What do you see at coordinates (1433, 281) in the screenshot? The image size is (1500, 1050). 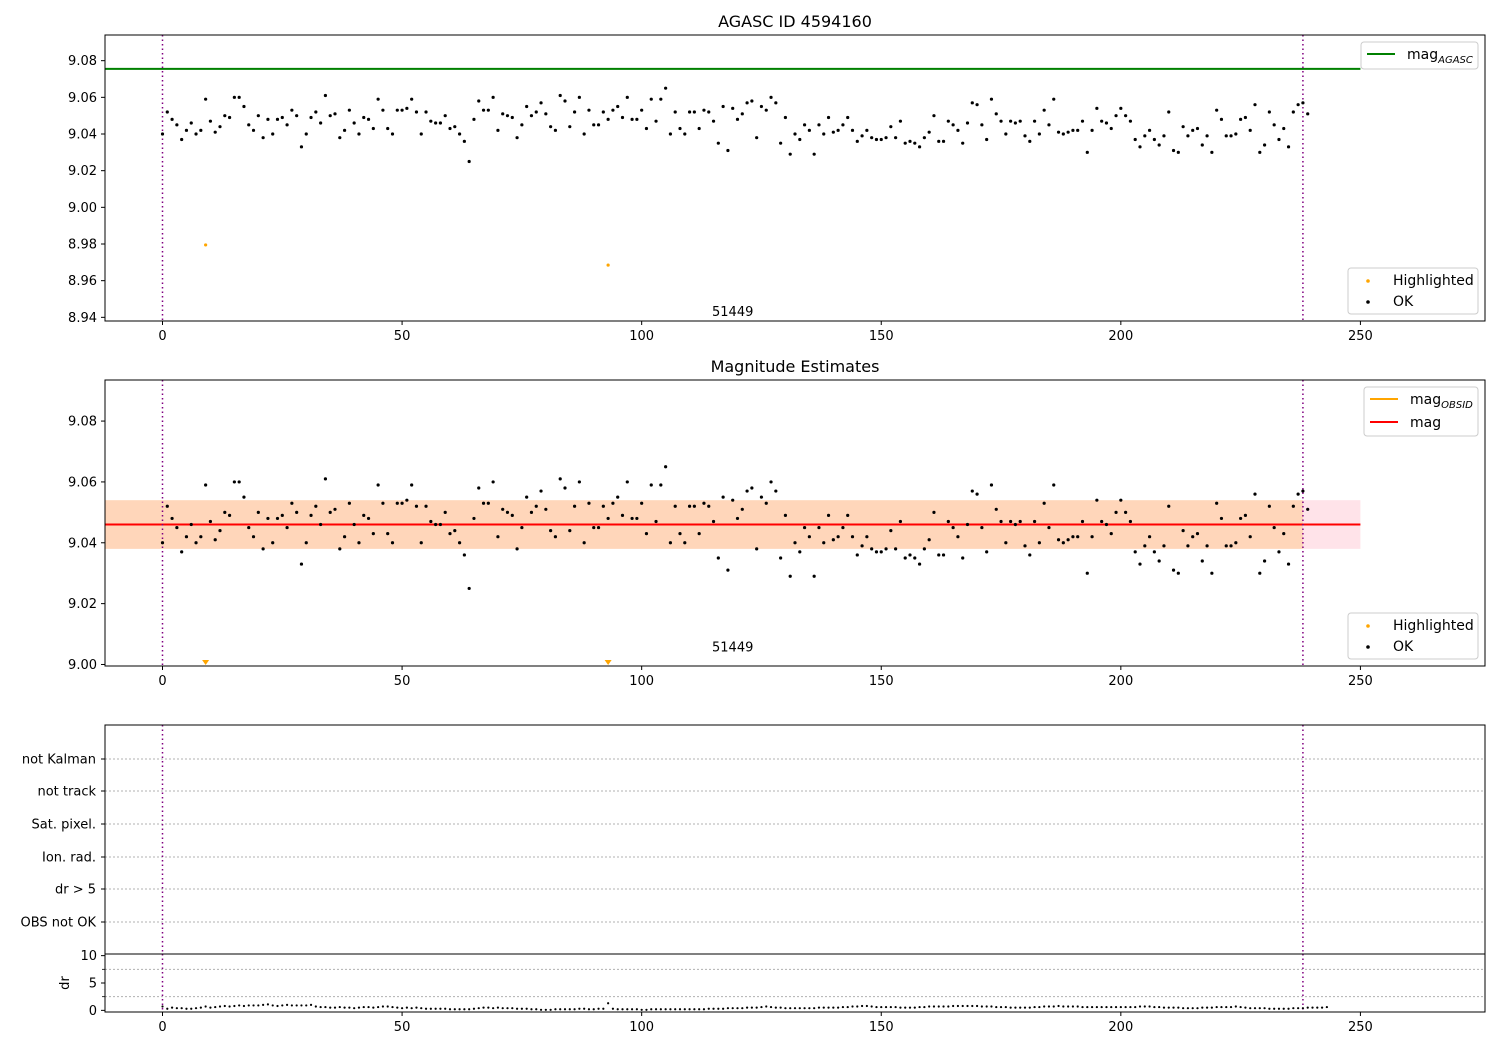 I see `legend-highlighted-label: Highlighted` at bounding box center [1433, 281].